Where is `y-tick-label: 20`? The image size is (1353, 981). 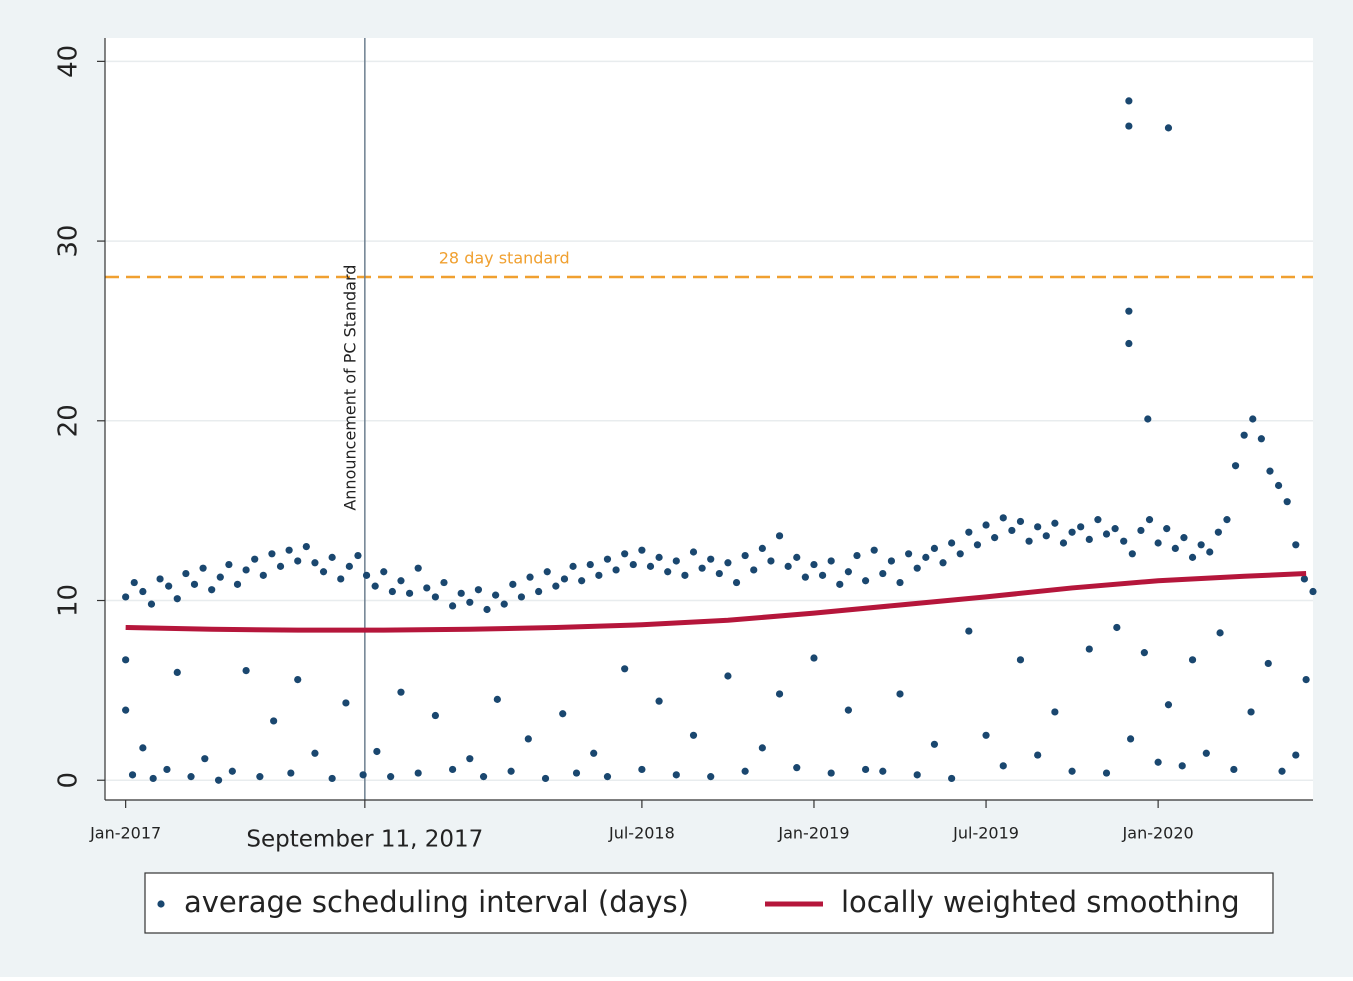
y-tick-label: 20 is located at coordinates (69, 420).